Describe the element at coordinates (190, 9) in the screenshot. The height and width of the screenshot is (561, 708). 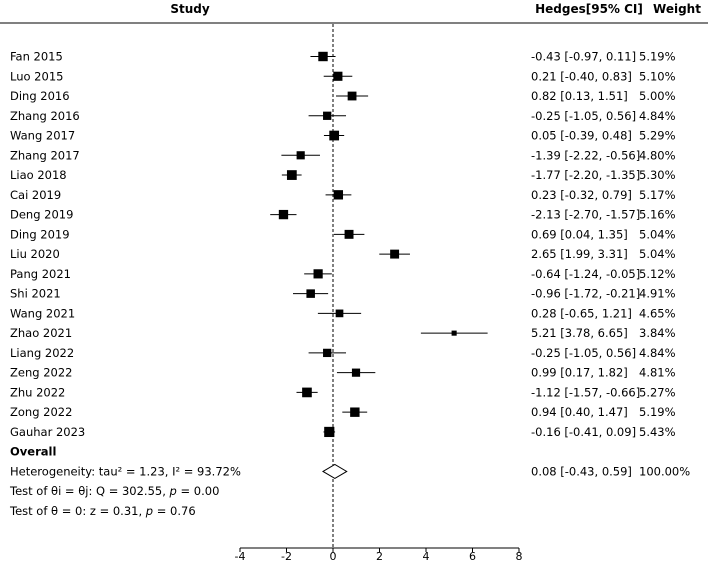
I see `header-study: Study` at that location.